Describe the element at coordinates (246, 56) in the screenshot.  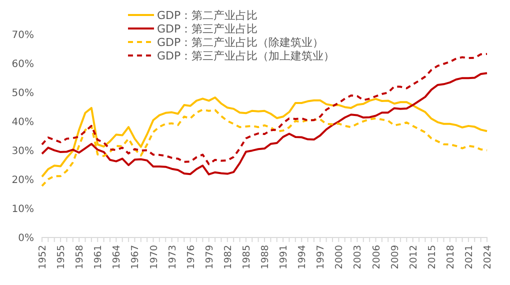
I see `legend-label: GDP：第三产业占比（加上建筑业）` at that location.